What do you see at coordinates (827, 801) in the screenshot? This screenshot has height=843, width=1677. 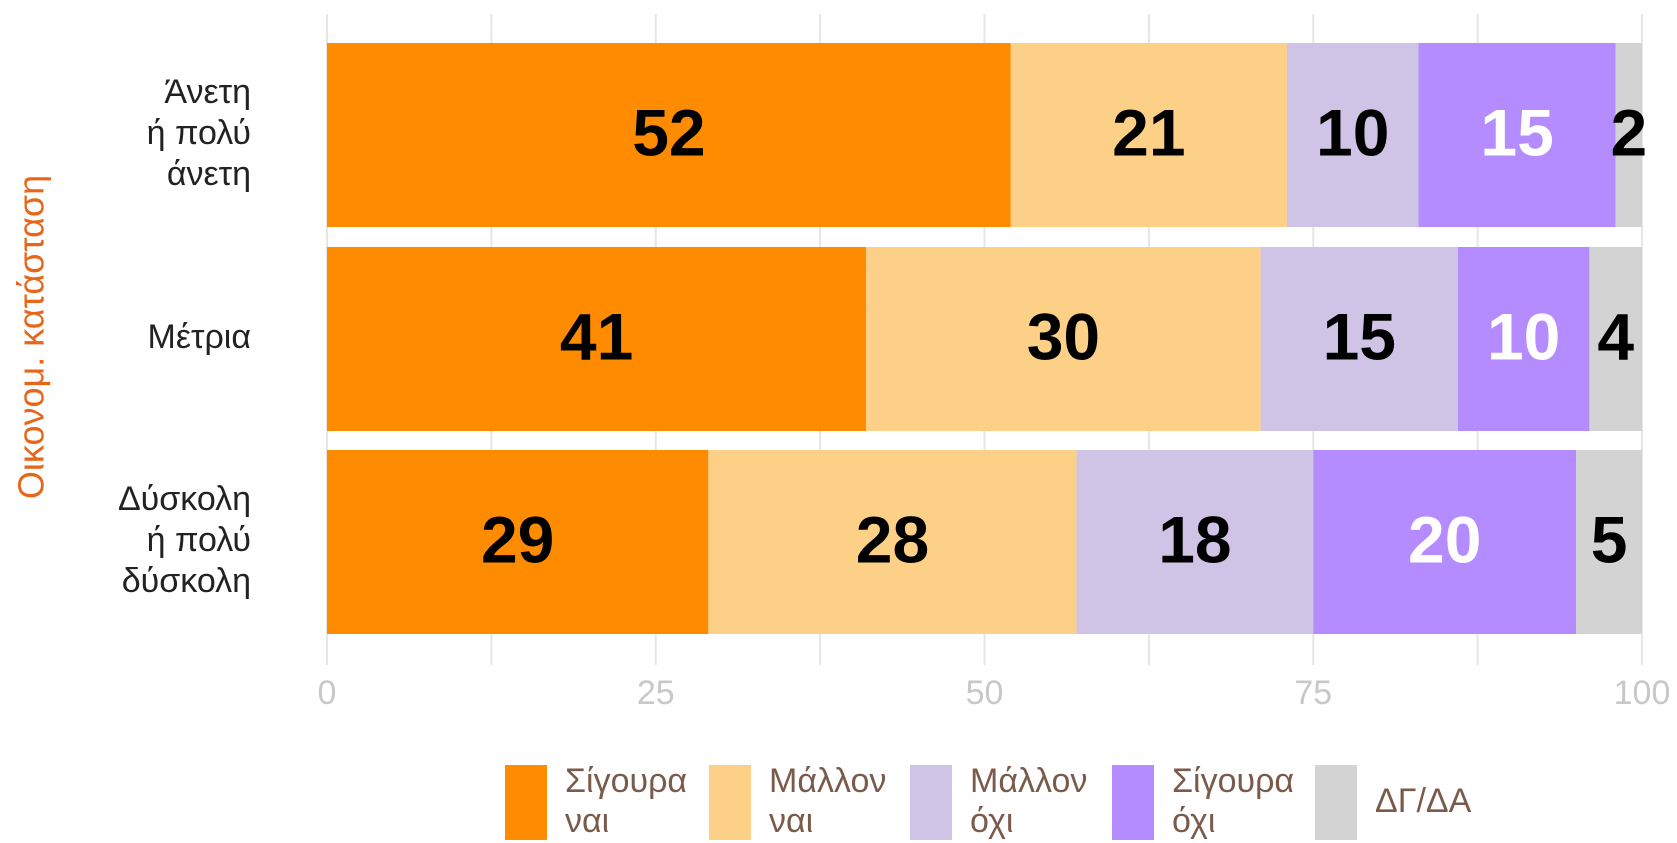 I see `legend-label: Μάλλον ναι` at bounding box center [827, 801].